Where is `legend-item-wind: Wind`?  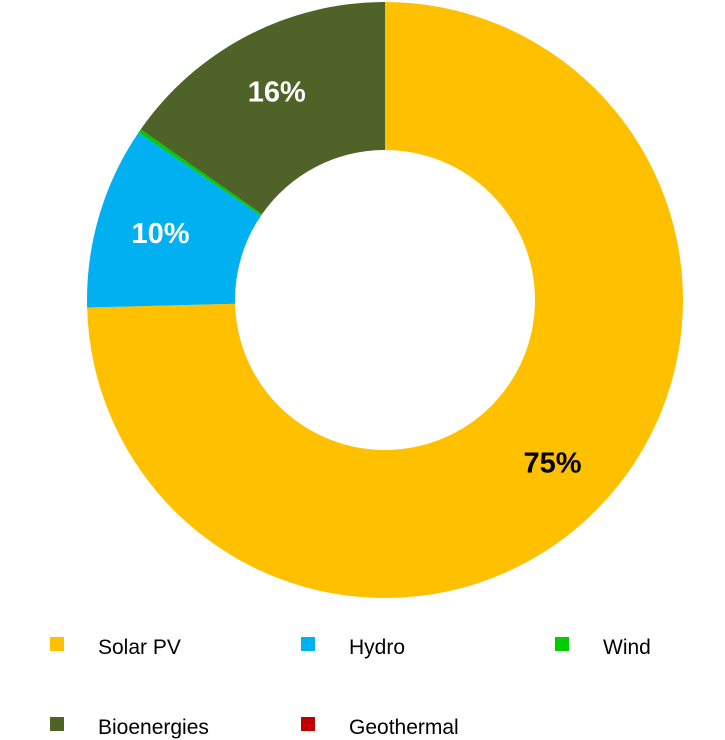 legend-item-wind: Wind is located at coordinates (603, 648).